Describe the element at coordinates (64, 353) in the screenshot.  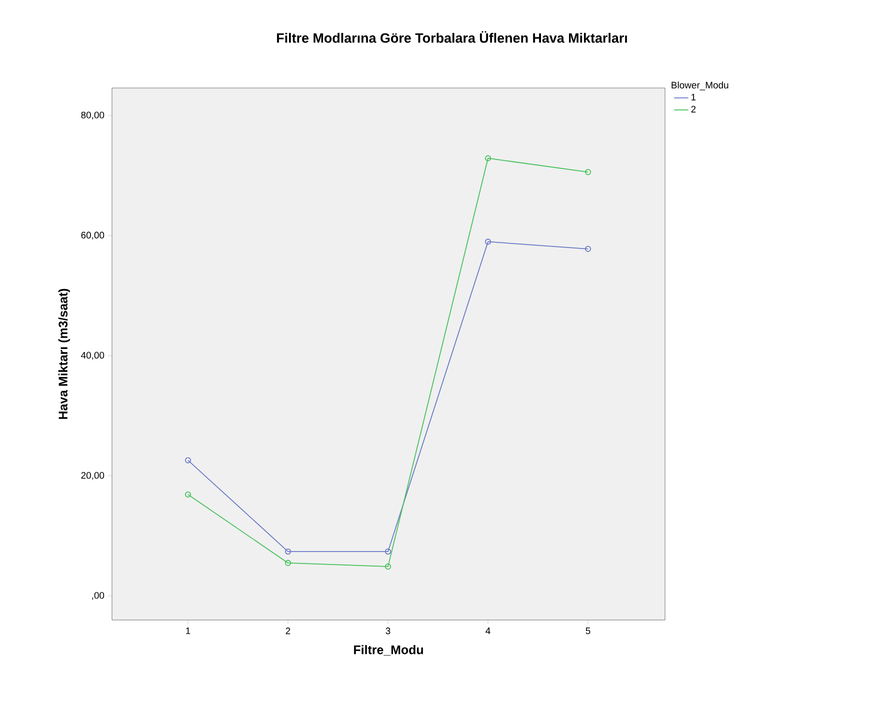
I see `y-axis-title: Hava Miktarı (m3/saat)` at that location.